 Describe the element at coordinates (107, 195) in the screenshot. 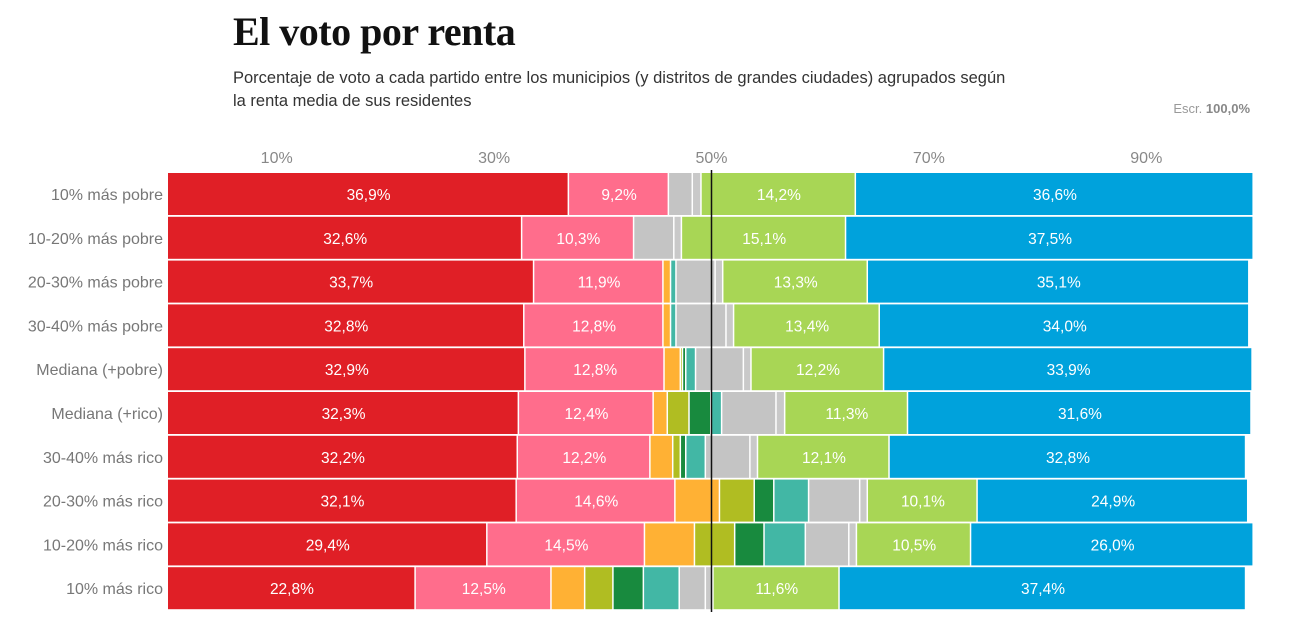

I see `category-label: 10% más pobre` at that location.